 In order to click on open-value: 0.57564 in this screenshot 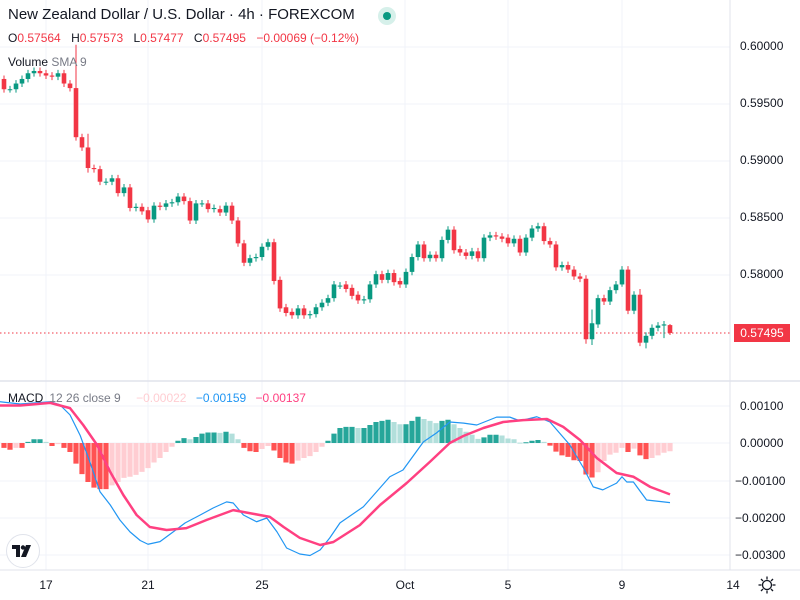, I will do `click(39, 38)`.